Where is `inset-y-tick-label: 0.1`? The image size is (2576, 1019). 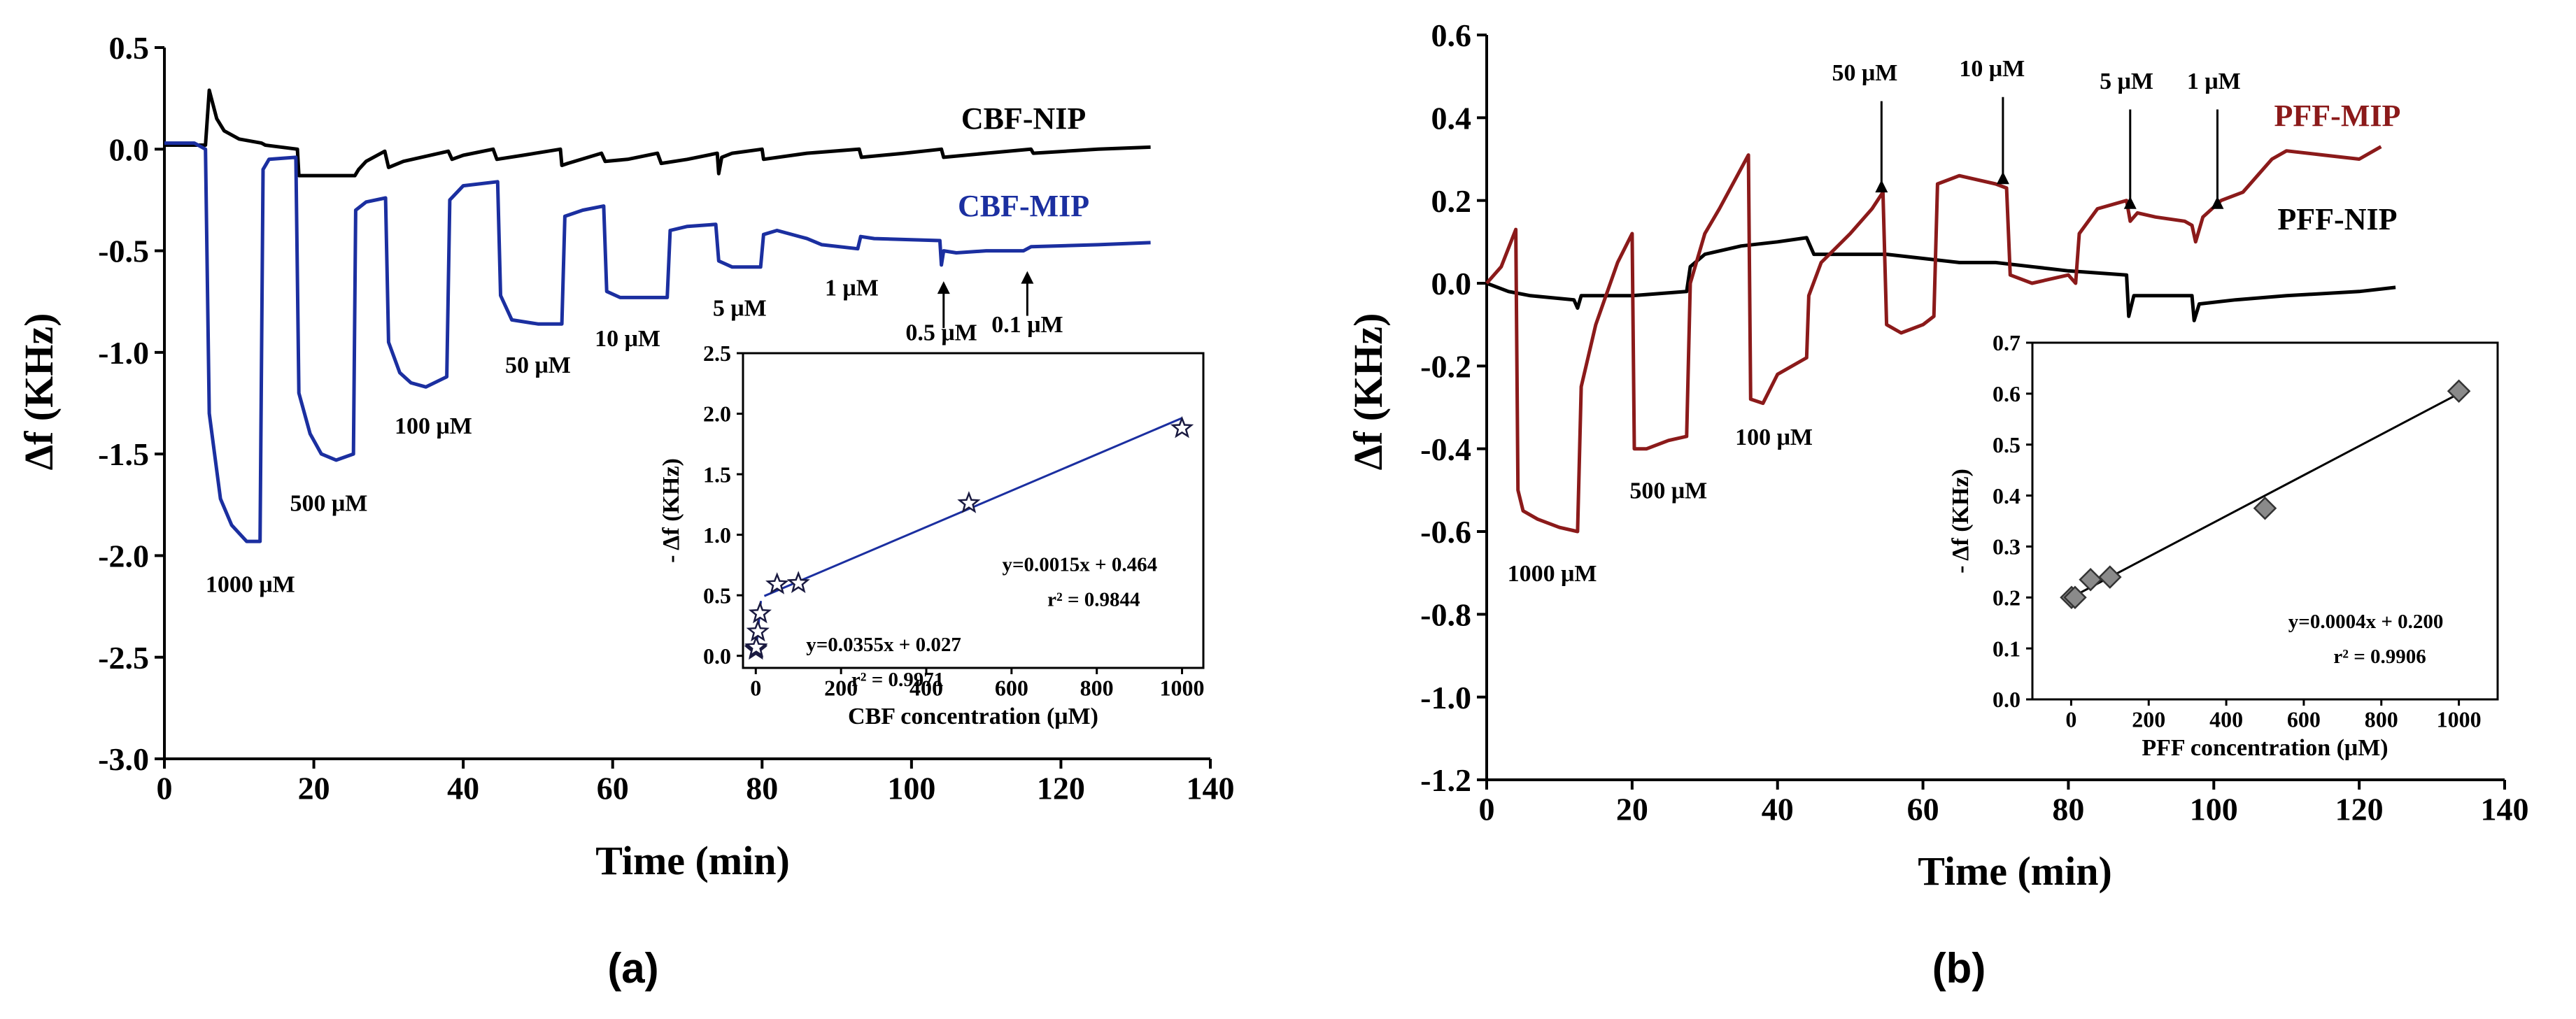
inset-y-tick-label: 0.1 is located at coordinates (2007, 648).